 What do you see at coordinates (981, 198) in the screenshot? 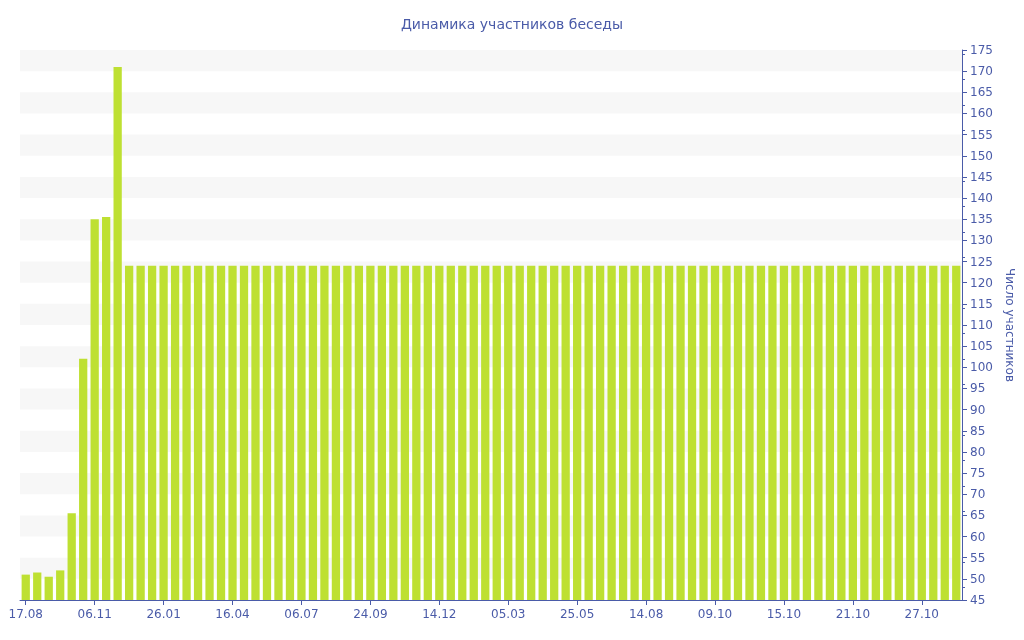
I see `y-tick-label: 140` at bounding box center [981, 198].